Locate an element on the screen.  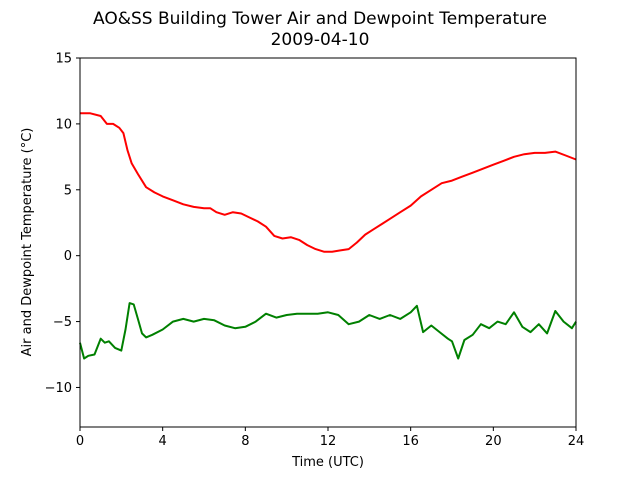
x-tick-label: 4 is located at coordinates (163, 441).